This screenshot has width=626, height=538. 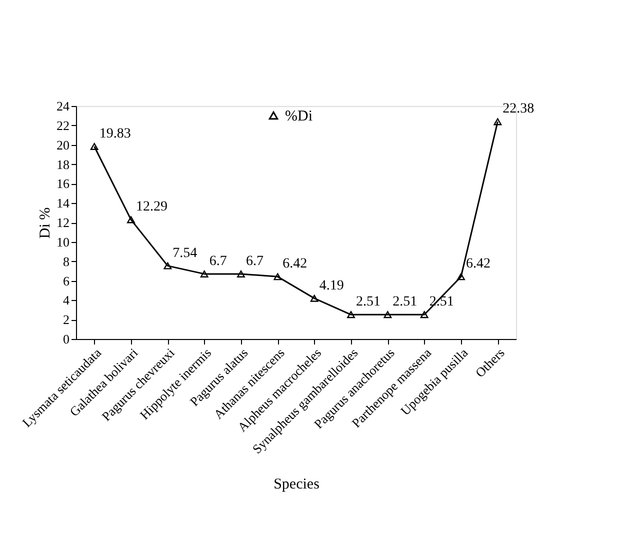 What do you see at coordinates (63, 184) in the screenshot?
I see `y-tick-label: 16` at bounding box center [63, 184].